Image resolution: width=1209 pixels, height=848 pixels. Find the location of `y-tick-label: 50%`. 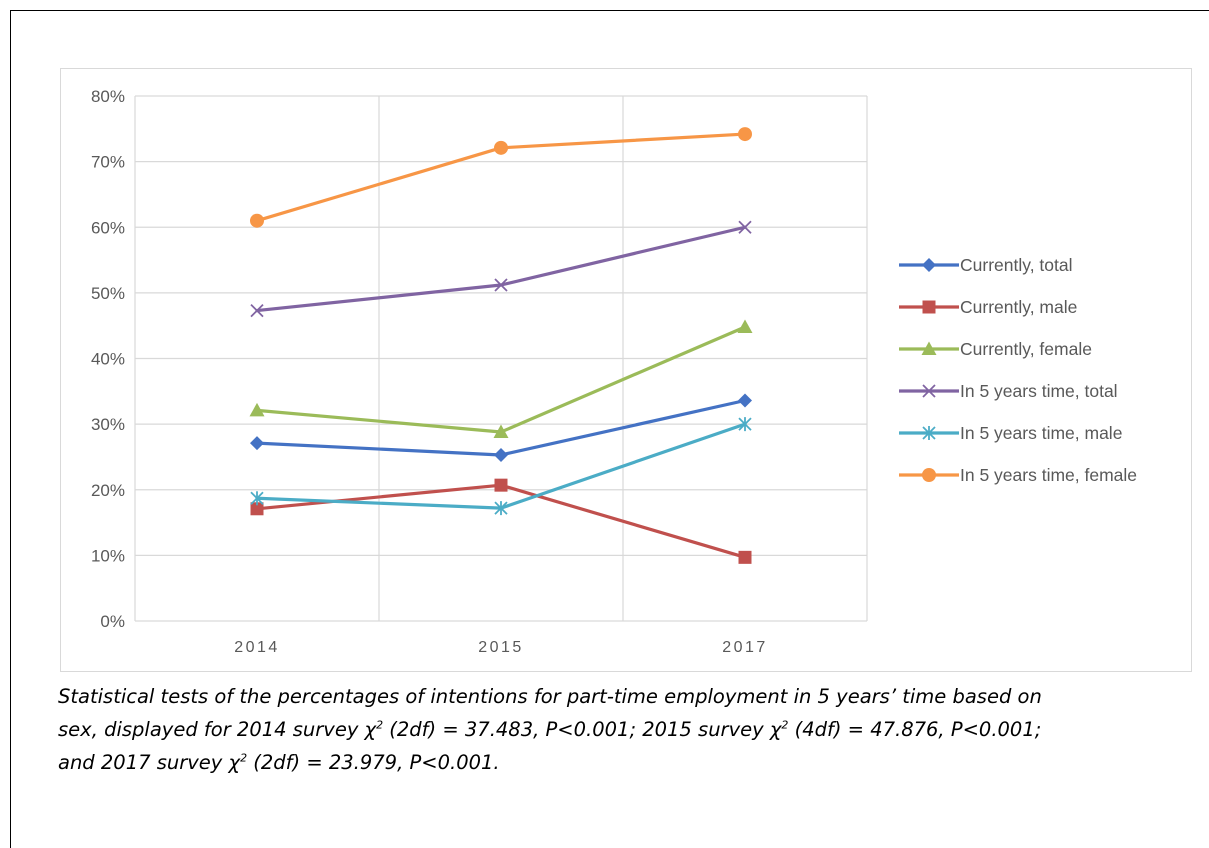

y-tick-label: 50% is located at coordinates (108, 293).